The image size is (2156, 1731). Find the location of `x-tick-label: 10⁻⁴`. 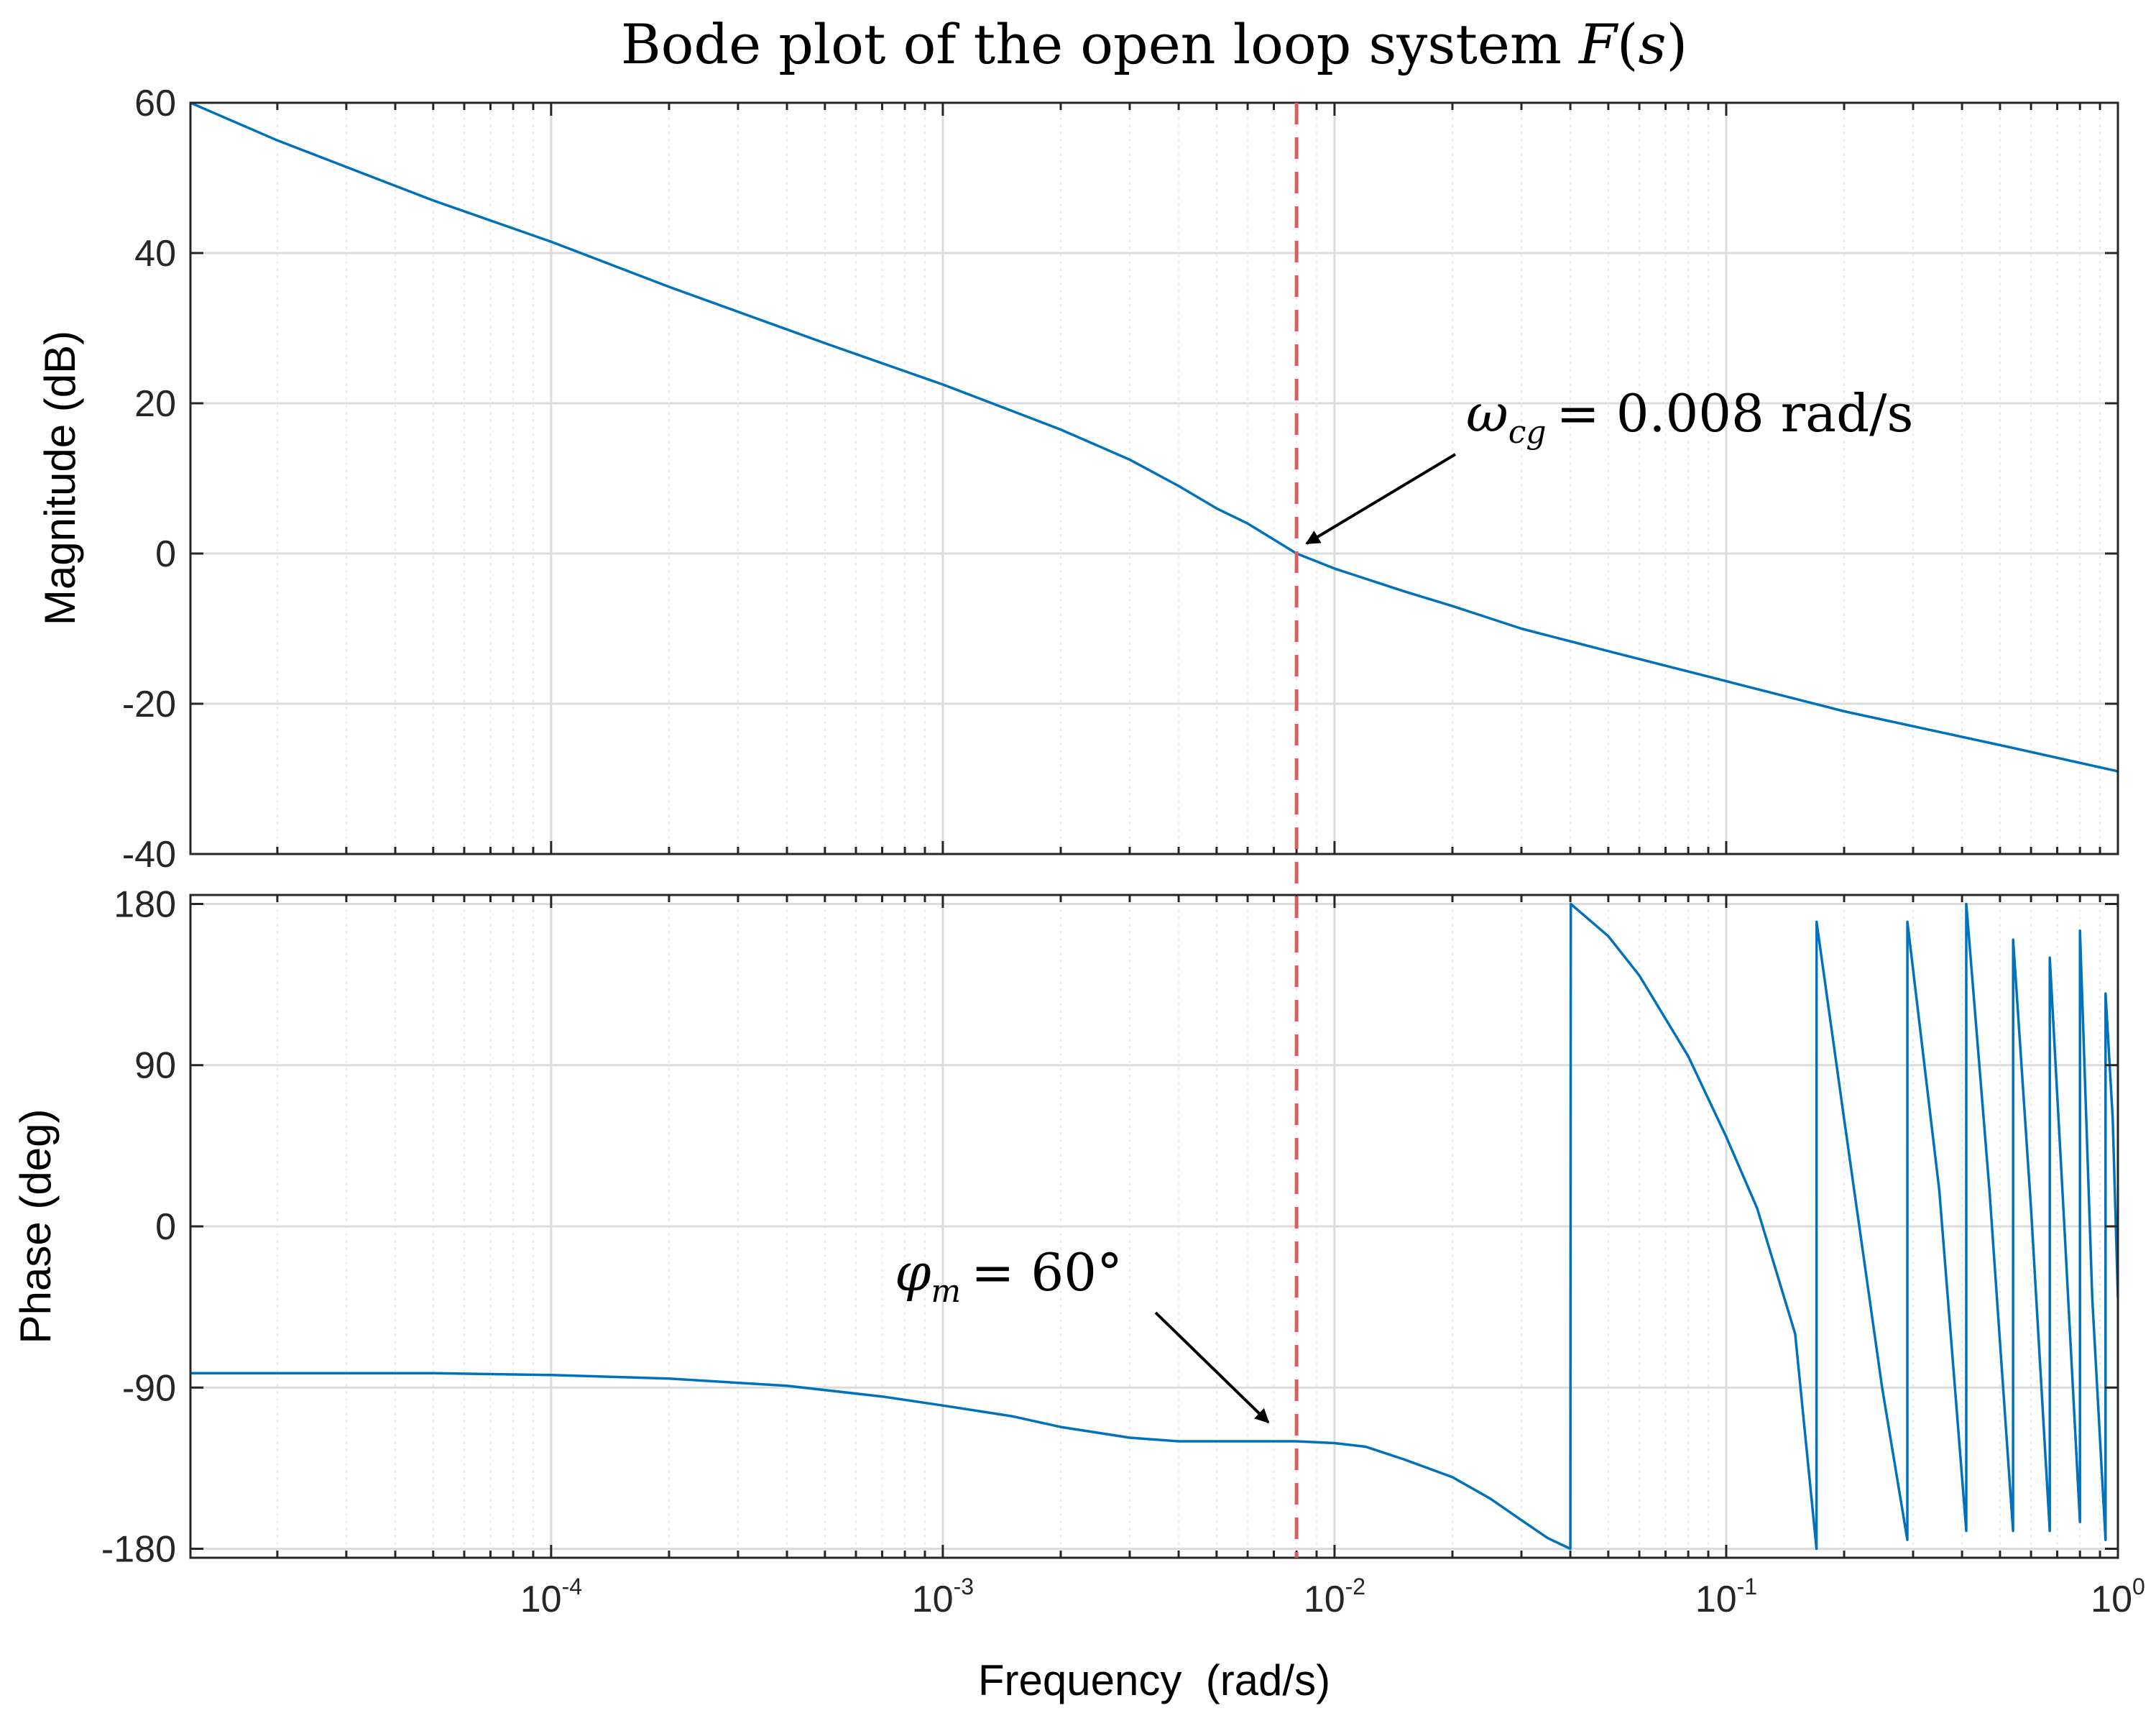

x-tick-label: 10⁻⁴ is located at coordinates (551, 1597).